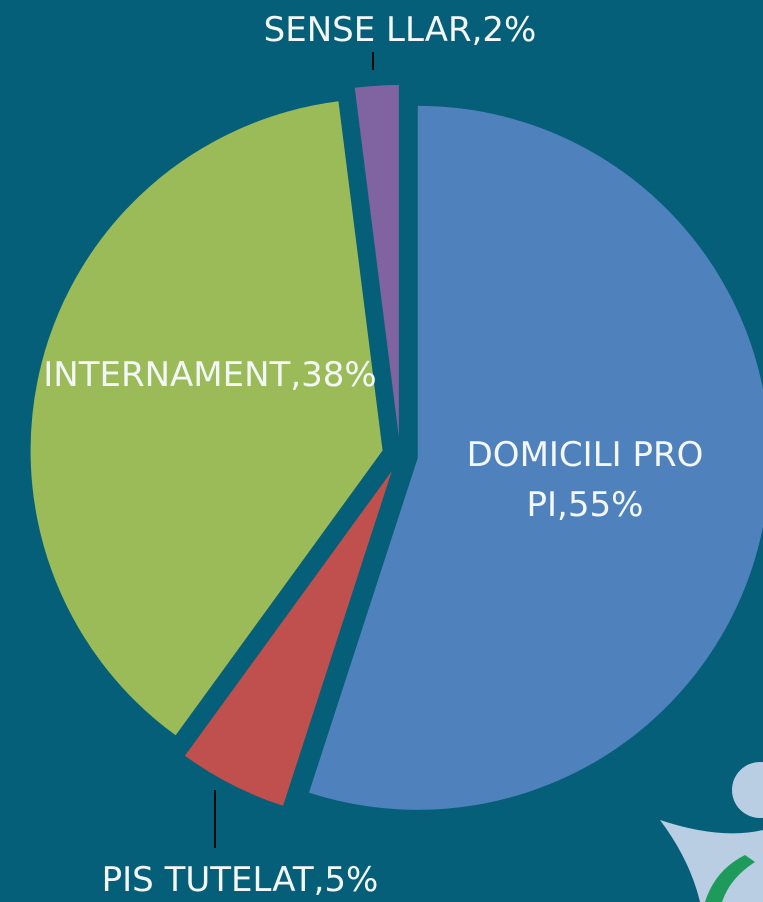 Image resolution: width=763 pixels, height=902 pixels. What do you see at coordinates (240, 880) in the screenshot?
I see `data-label: PIS TUTELAT,5%` at bounding box center [240, 880].